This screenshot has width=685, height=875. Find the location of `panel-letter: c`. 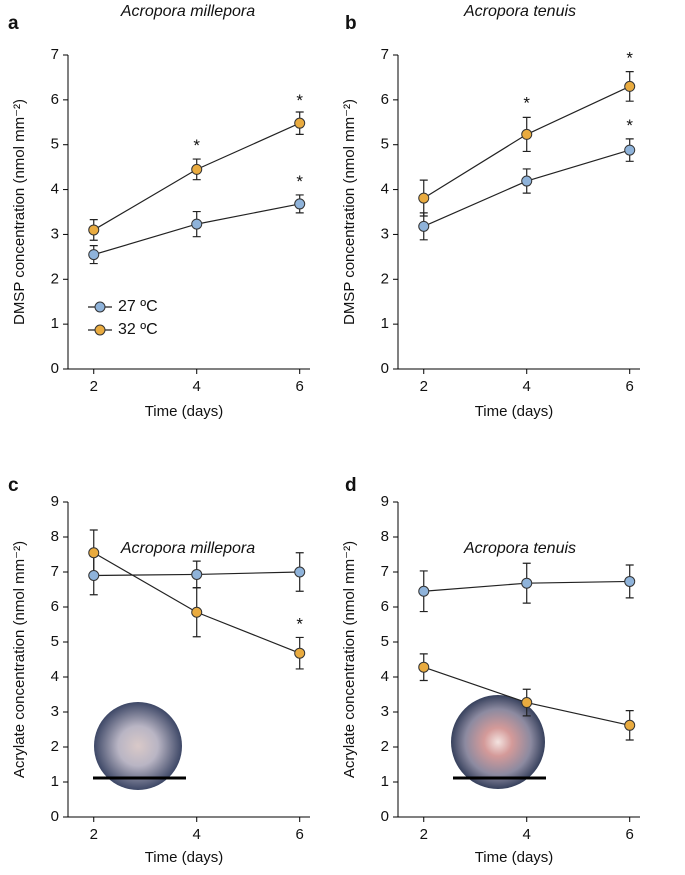

panel-letter: c is located at coordinates (13, 485).